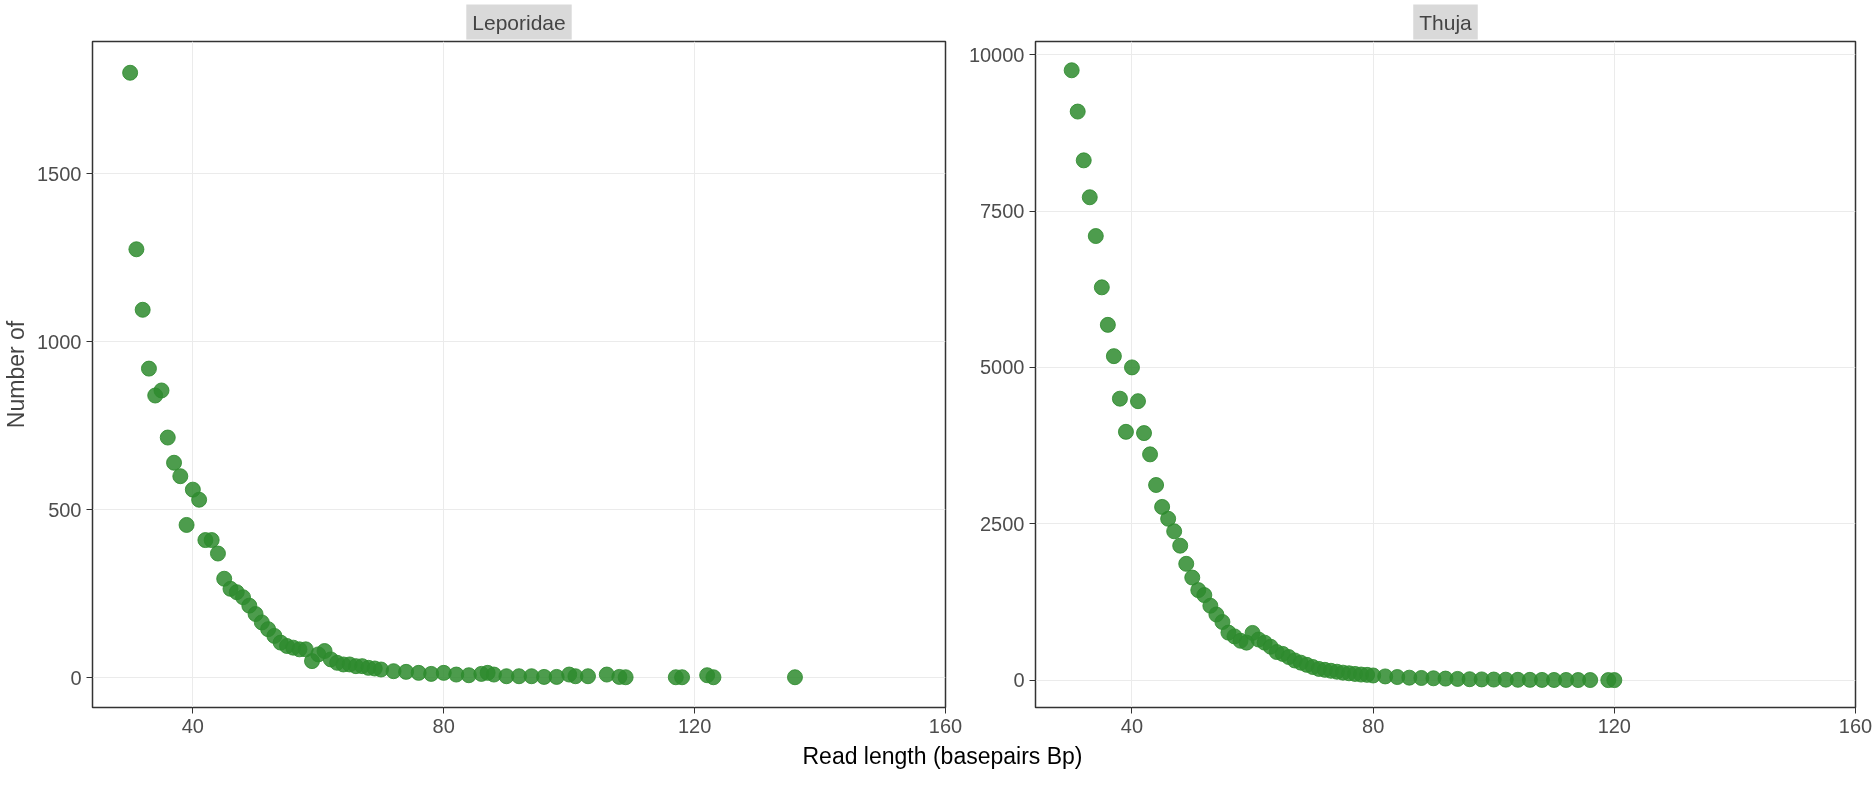  Describe the element at coordinates (942, 756) in the screenshot. I see `x-axis-title: Read length (basepairs Bp)` at that location.